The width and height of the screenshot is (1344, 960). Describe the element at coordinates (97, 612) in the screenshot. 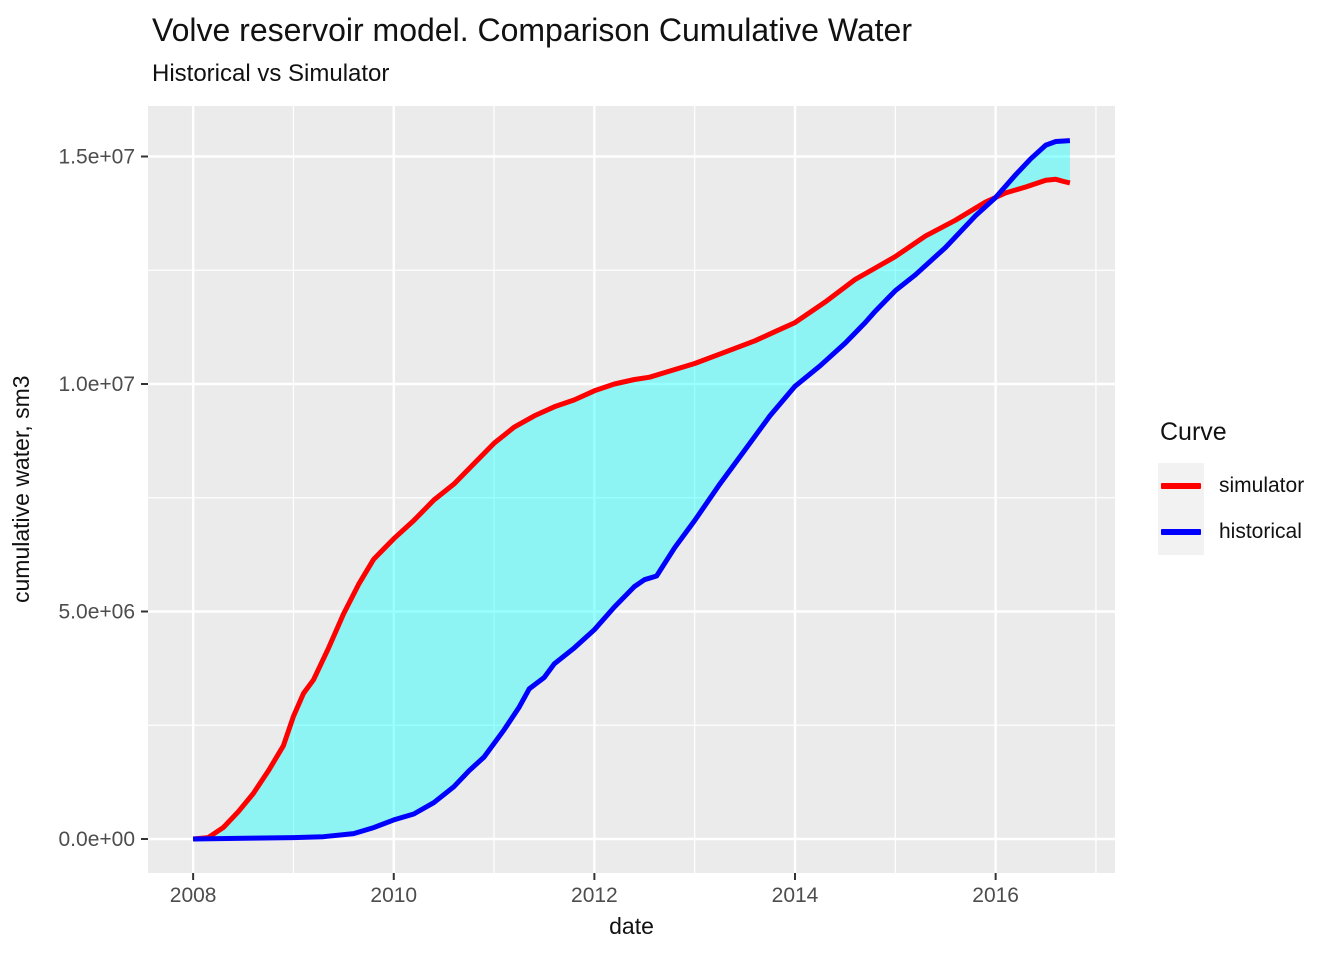

I see `y-tick-label: 5.0e+06` at that location.